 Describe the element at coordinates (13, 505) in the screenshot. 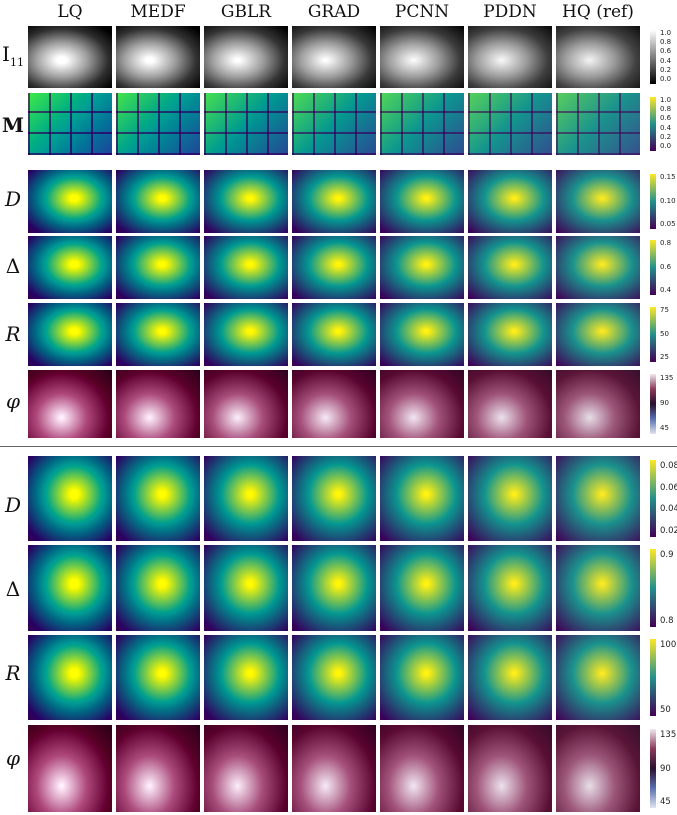

I see `row-label-d-zoom: D` at that location.